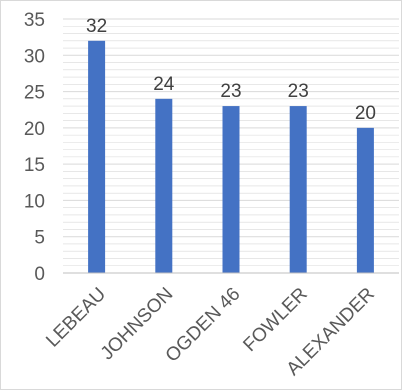 The image size is (402, 391). What do you see at coordinates (96, 26) in the screenshot?
I see `data-label: 32` at bounding box center [96, 26].